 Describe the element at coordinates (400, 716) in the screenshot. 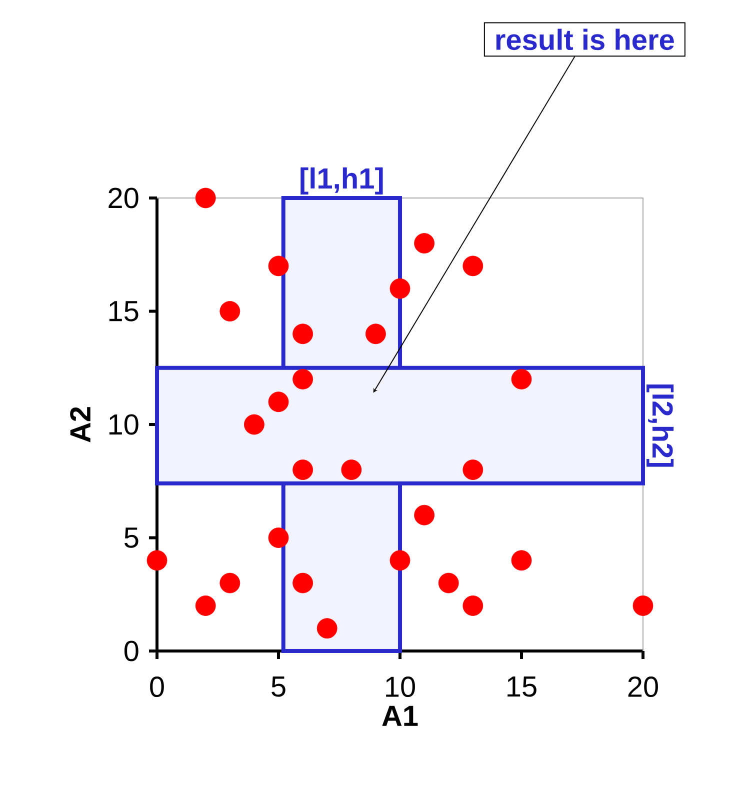

I see `x-axis-title: A1` at that location.